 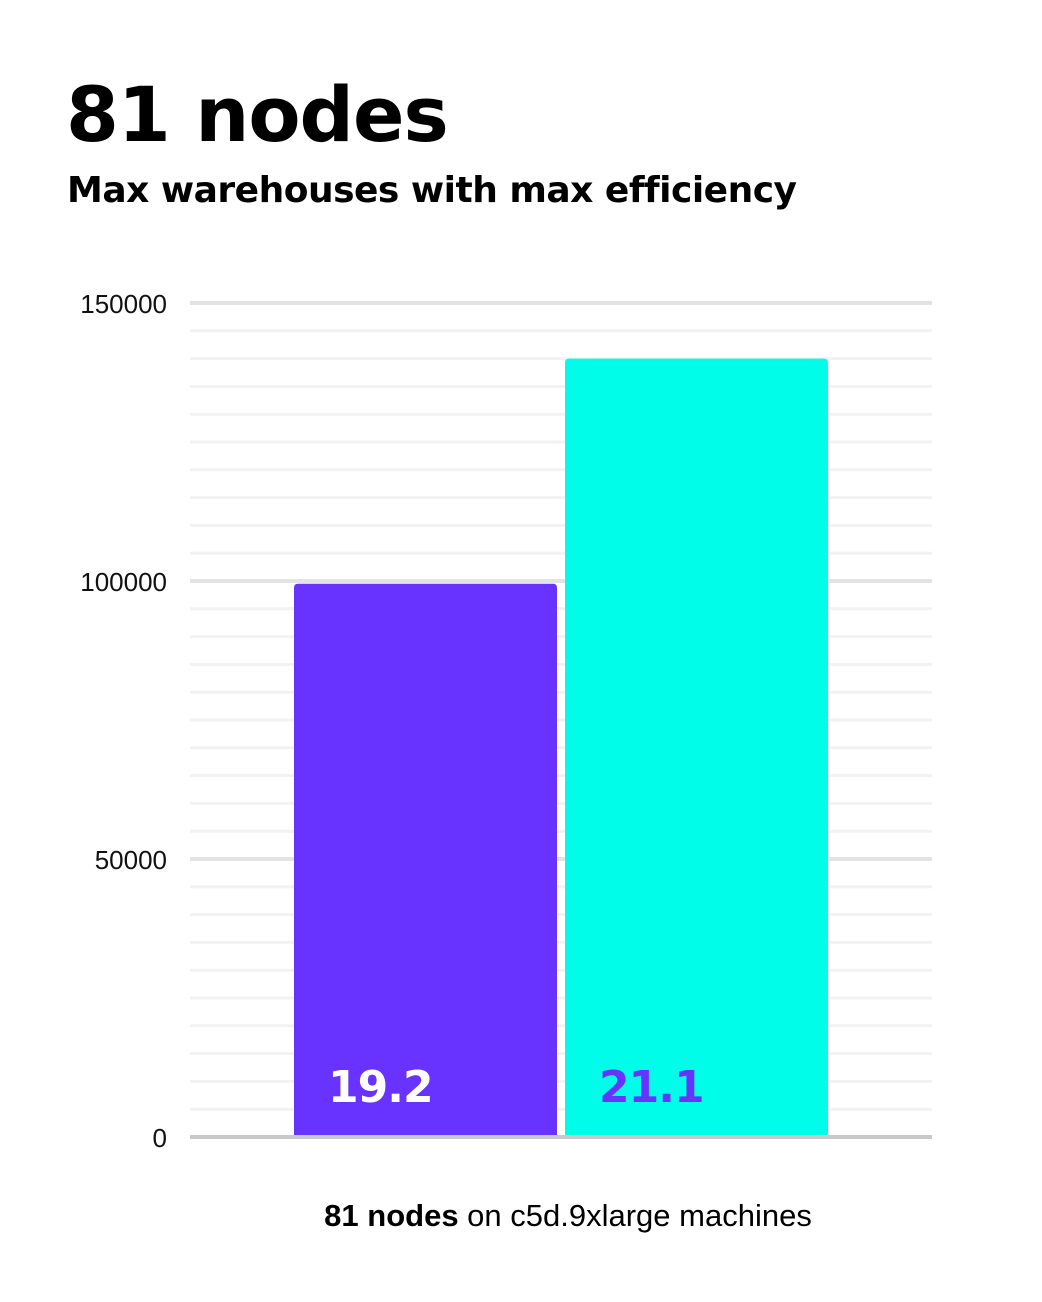 What do you see at coordinates (635, 1215) in the screenshot?
I see `x-axis-label-rest: on c5d.9xlarge machines` at bounding box center [635, 1215].